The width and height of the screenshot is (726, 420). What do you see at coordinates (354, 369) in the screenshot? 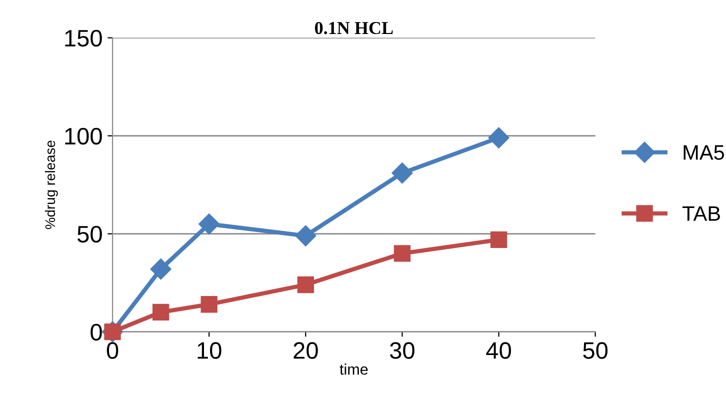
I see `x-axis-title: time` at bounding box center [354, 369].